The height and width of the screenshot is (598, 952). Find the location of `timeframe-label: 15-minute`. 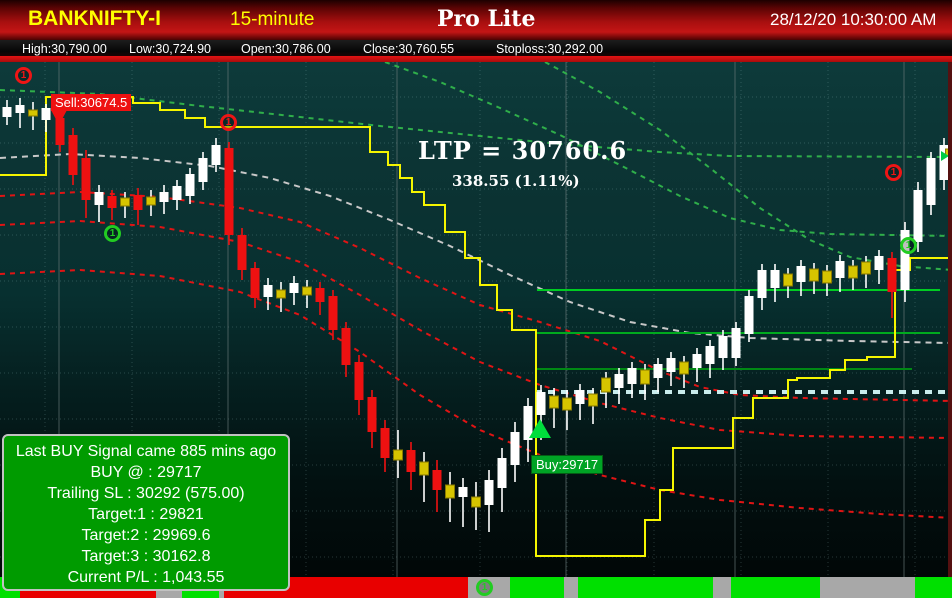

timeframe-label: 15-minute is located at coordinates (272, 19).